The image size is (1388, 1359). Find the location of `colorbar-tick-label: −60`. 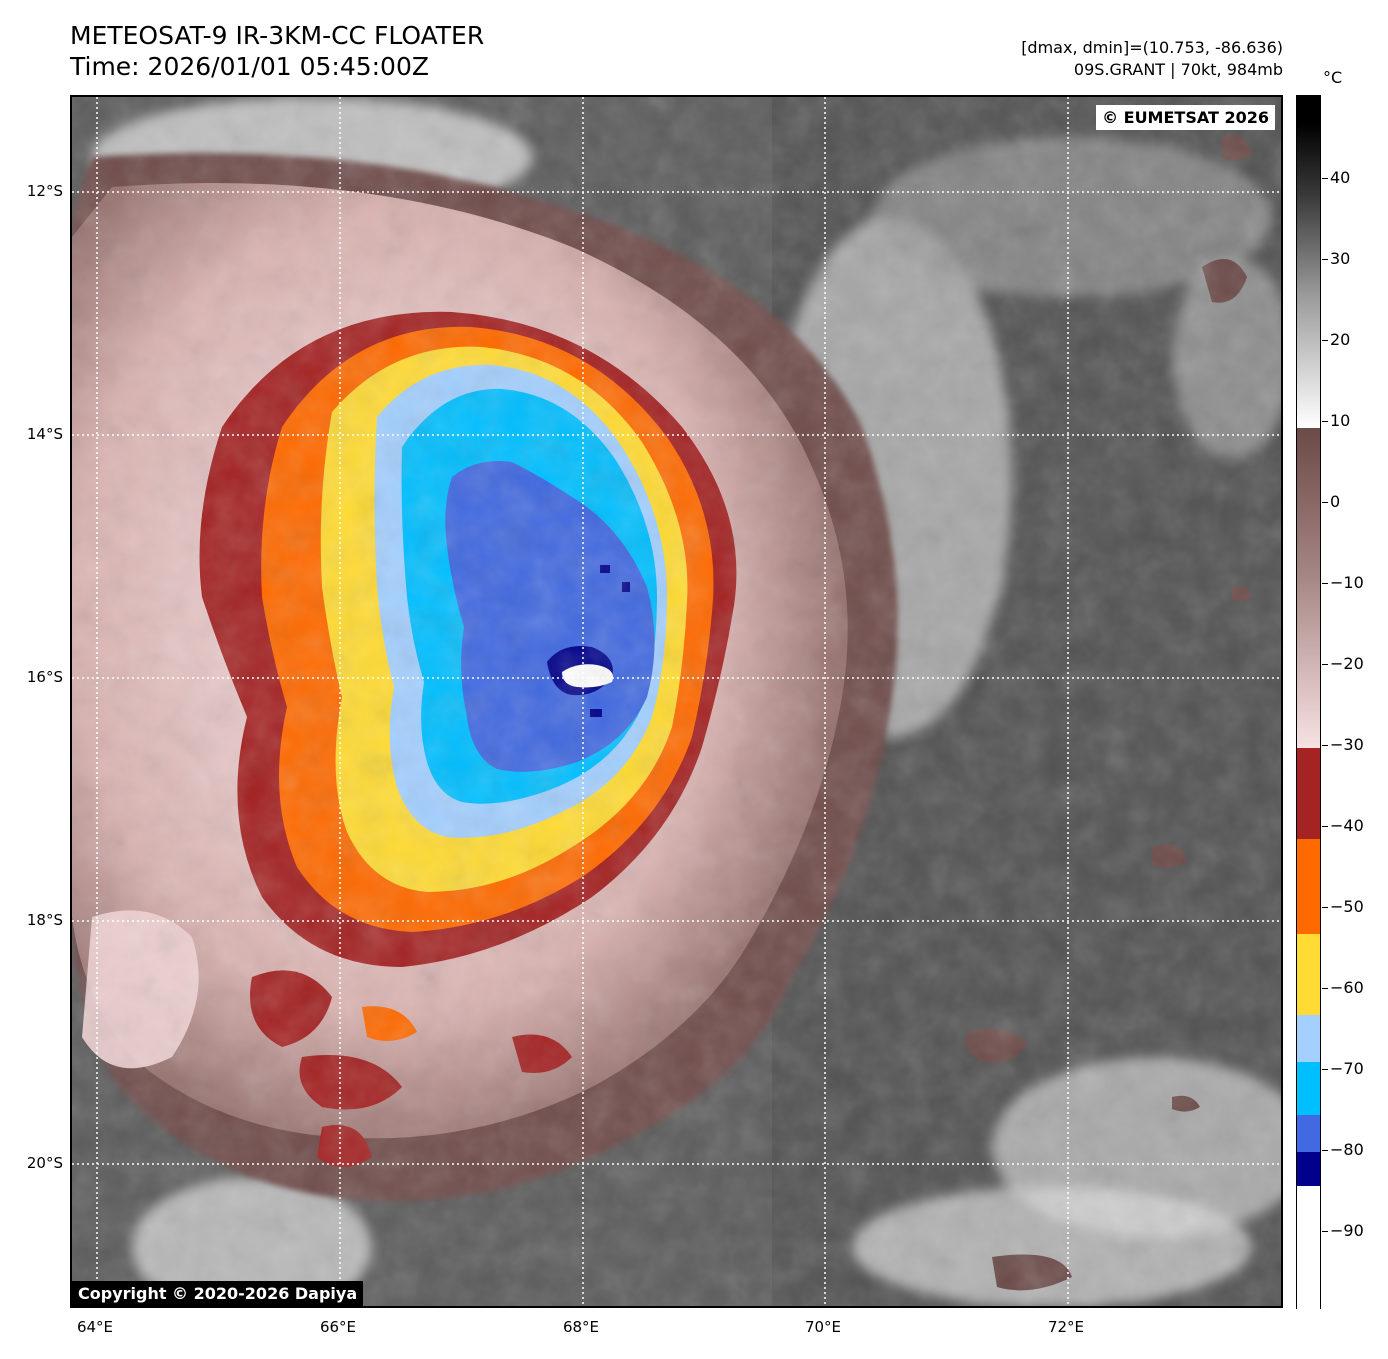

colorbar-tick-label: −60 is located at coordinates (1347, 987).